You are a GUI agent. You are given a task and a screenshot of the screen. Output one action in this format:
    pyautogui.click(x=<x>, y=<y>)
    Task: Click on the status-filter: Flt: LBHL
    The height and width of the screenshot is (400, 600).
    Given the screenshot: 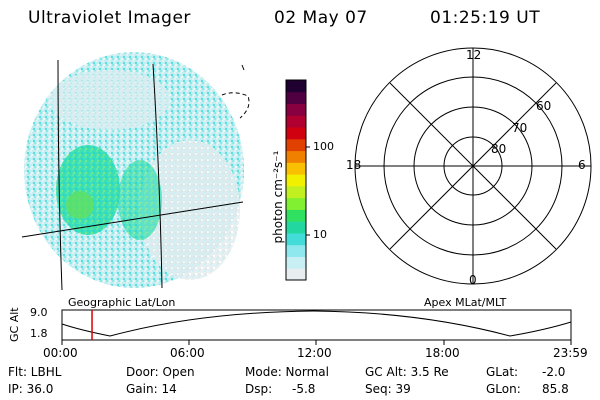 What is the action you would take?
    pyautogui.click(x=35, y=372)
    